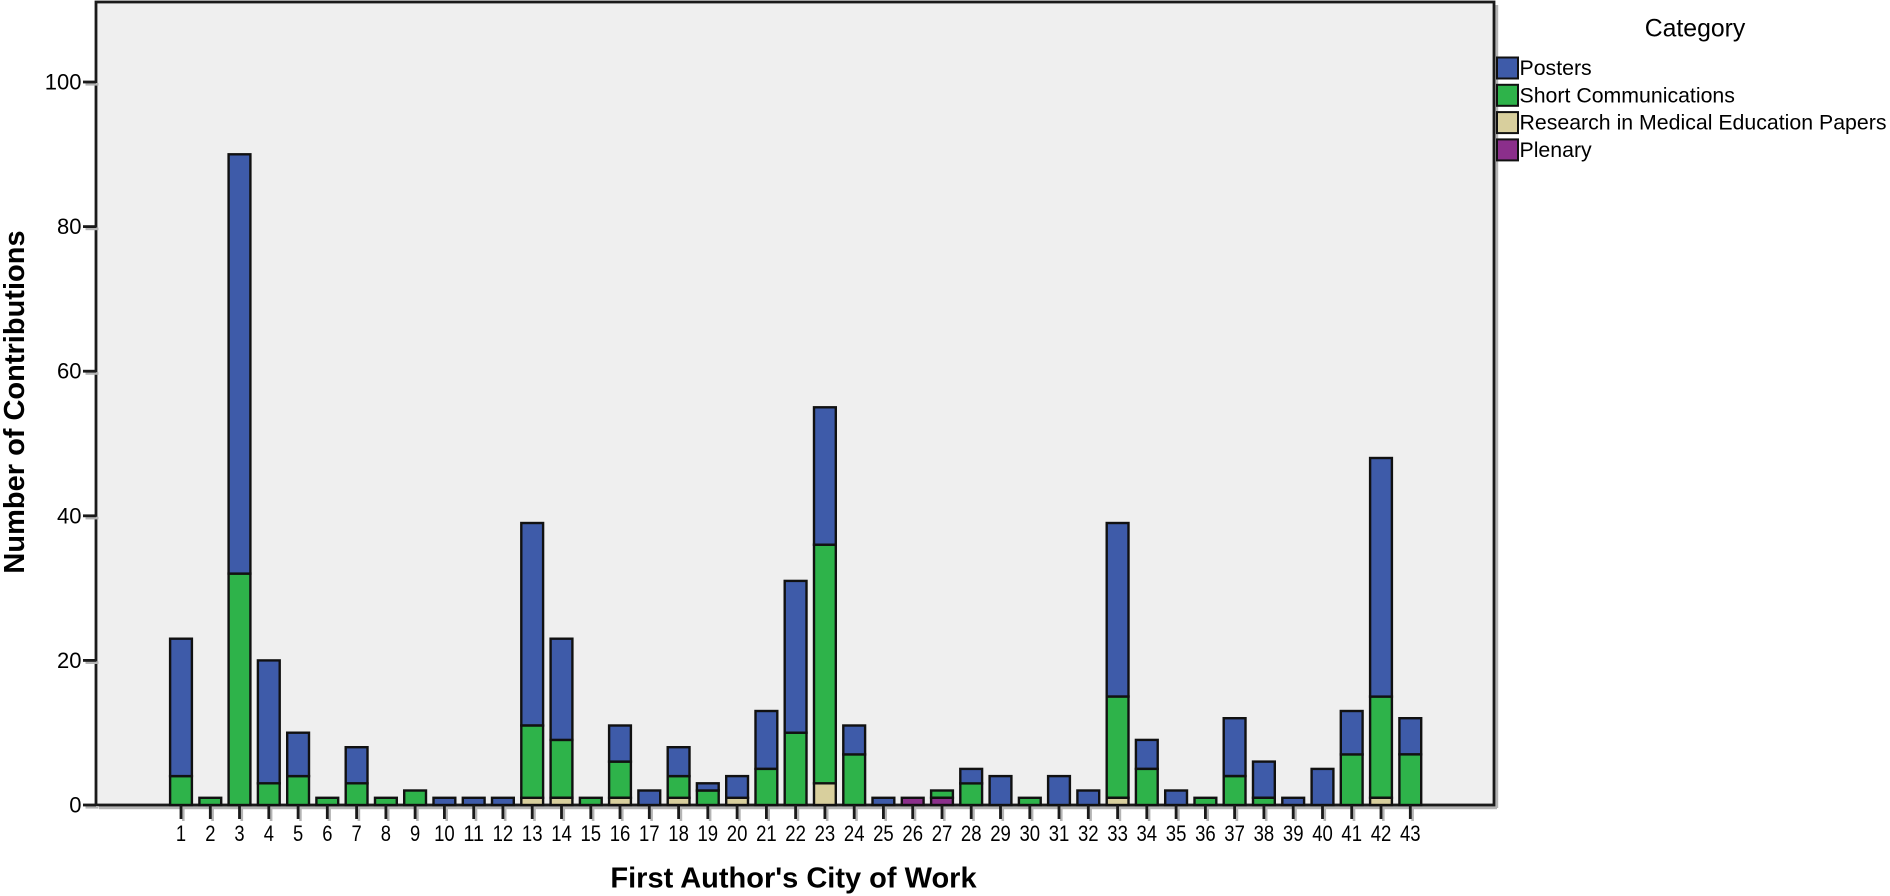  Describe the element at coordinates (69, 226) in the screenshot. I see `svg-text: 80` at that location.